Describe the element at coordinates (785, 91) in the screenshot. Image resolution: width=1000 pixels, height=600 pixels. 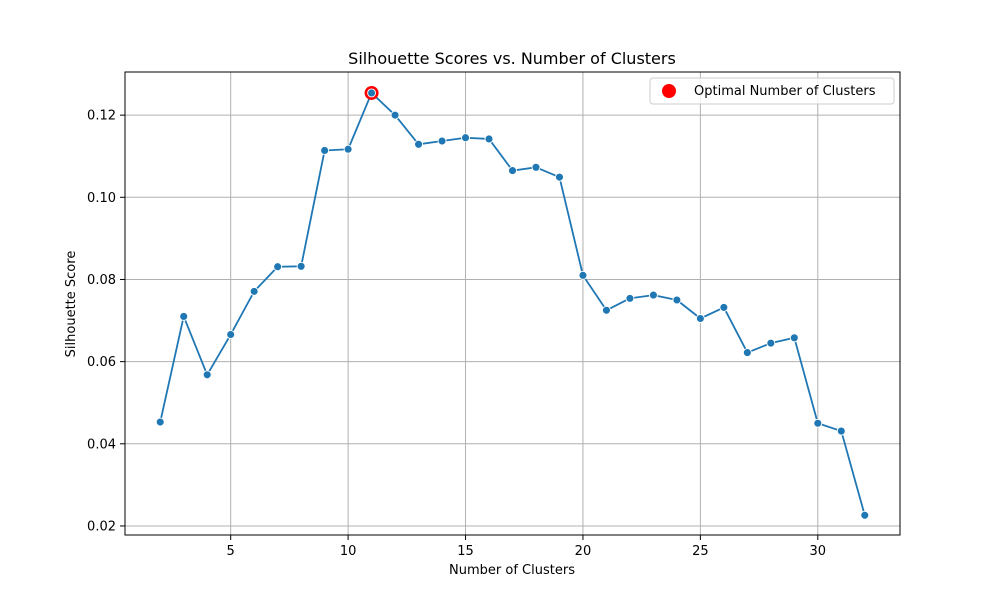
I see `legend-label: Optimal Number of Clusters` at that location.